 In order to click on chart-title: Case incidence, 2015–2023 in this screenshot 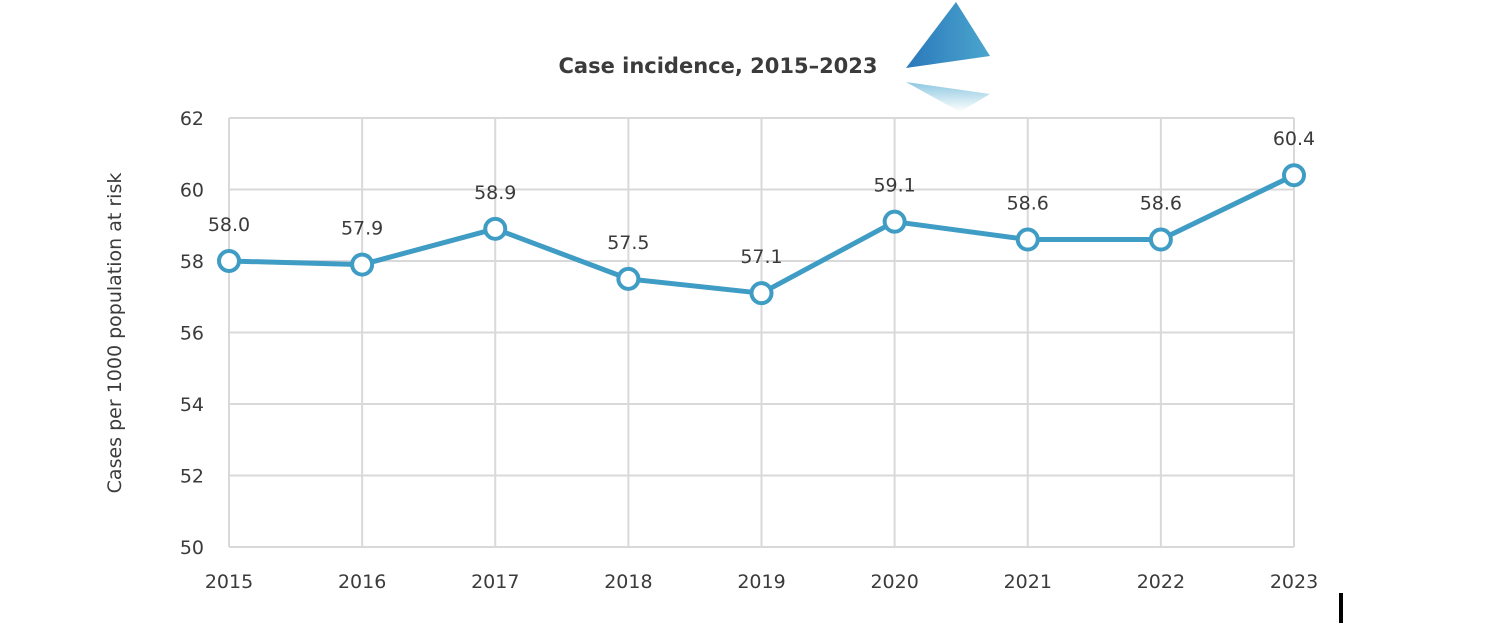, I will do `click(717, 66)`.